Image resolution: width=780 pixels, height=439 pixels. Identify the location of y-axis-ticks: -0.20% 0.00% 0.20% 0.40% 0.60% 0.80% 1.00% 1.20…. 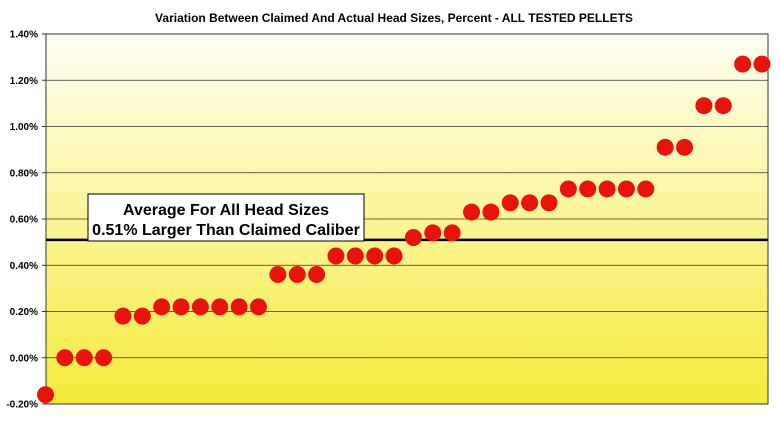
(26, 220).